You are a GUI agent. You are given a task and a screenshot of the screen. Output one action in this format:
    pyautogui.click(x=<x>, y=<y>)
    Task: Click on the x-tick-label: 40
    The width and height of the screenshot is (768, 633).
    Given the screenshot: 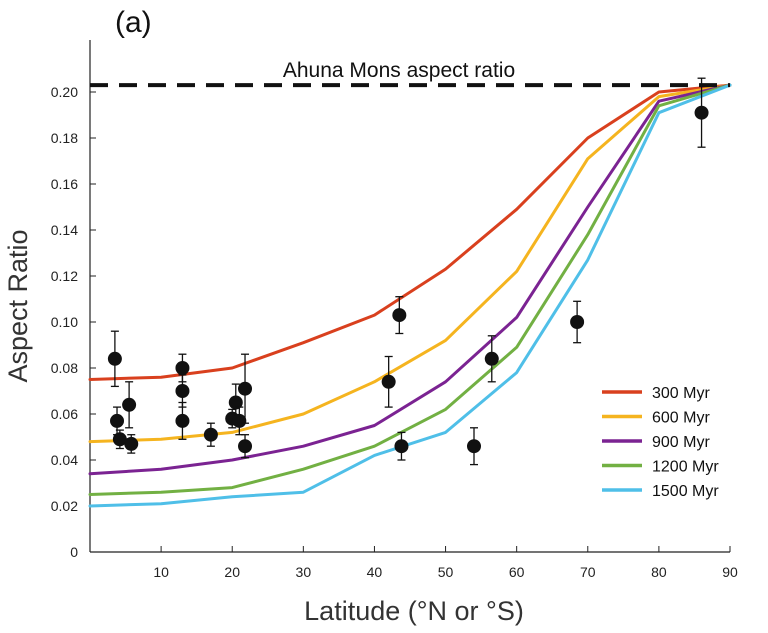 What is the action you would take?
    pyautogui.click(x=375, y=572)
    